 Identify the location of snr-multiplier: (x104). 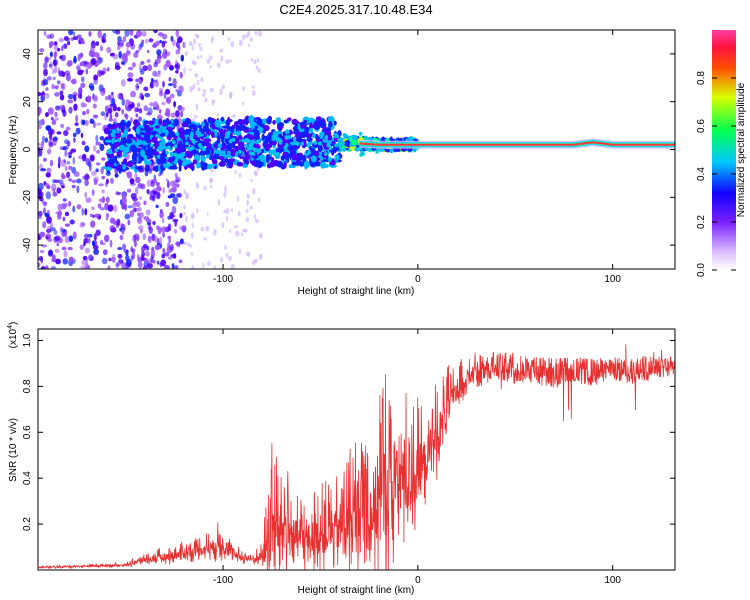
(13, 335).